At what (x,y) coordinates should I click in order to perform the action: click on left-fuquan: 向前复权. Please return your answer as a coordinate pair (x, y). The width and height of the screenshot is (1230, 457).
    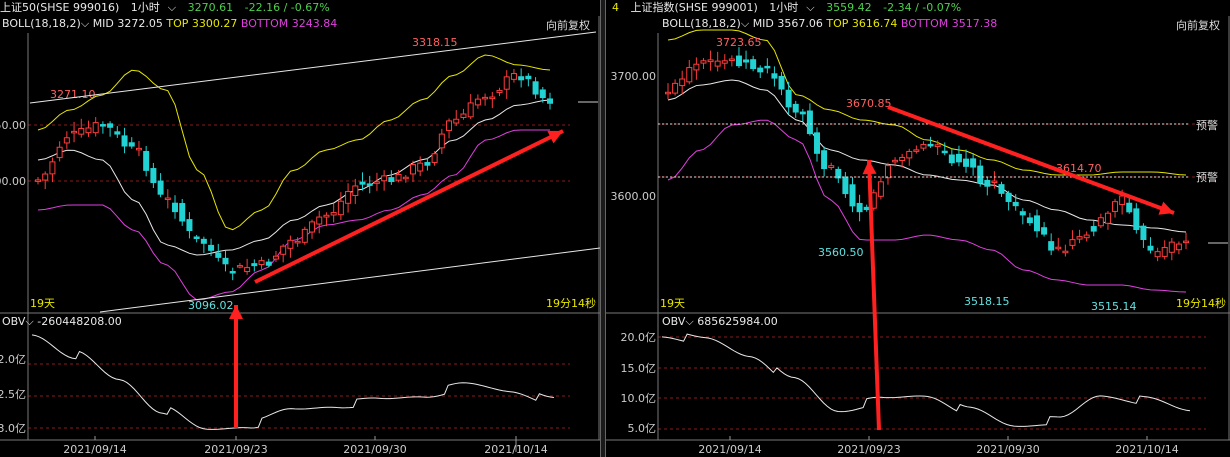
    Looking at the image, I should click on (568, 25).